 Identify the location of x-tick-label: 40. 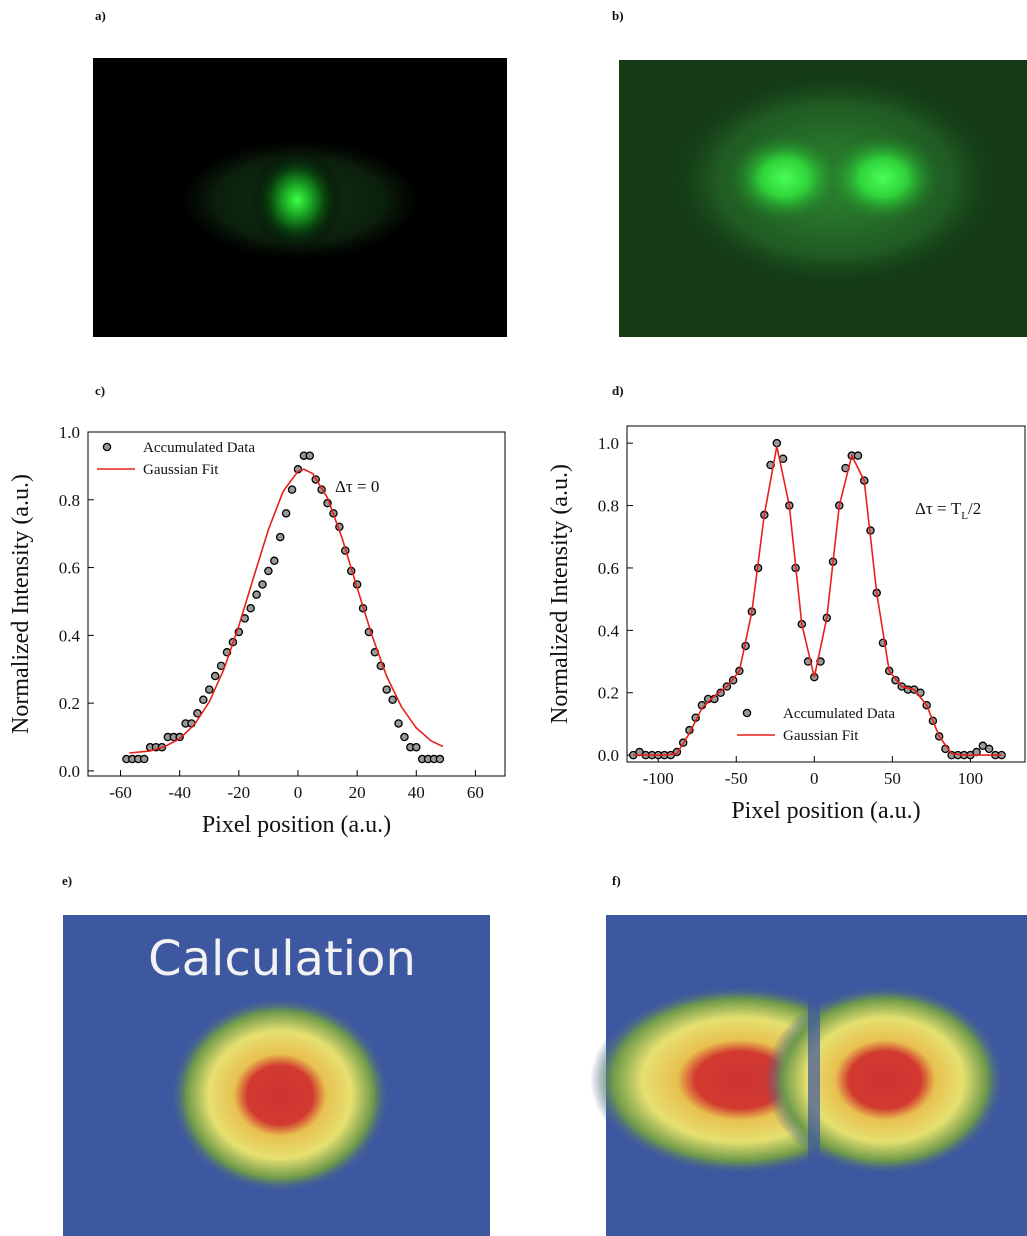
(416, 792).